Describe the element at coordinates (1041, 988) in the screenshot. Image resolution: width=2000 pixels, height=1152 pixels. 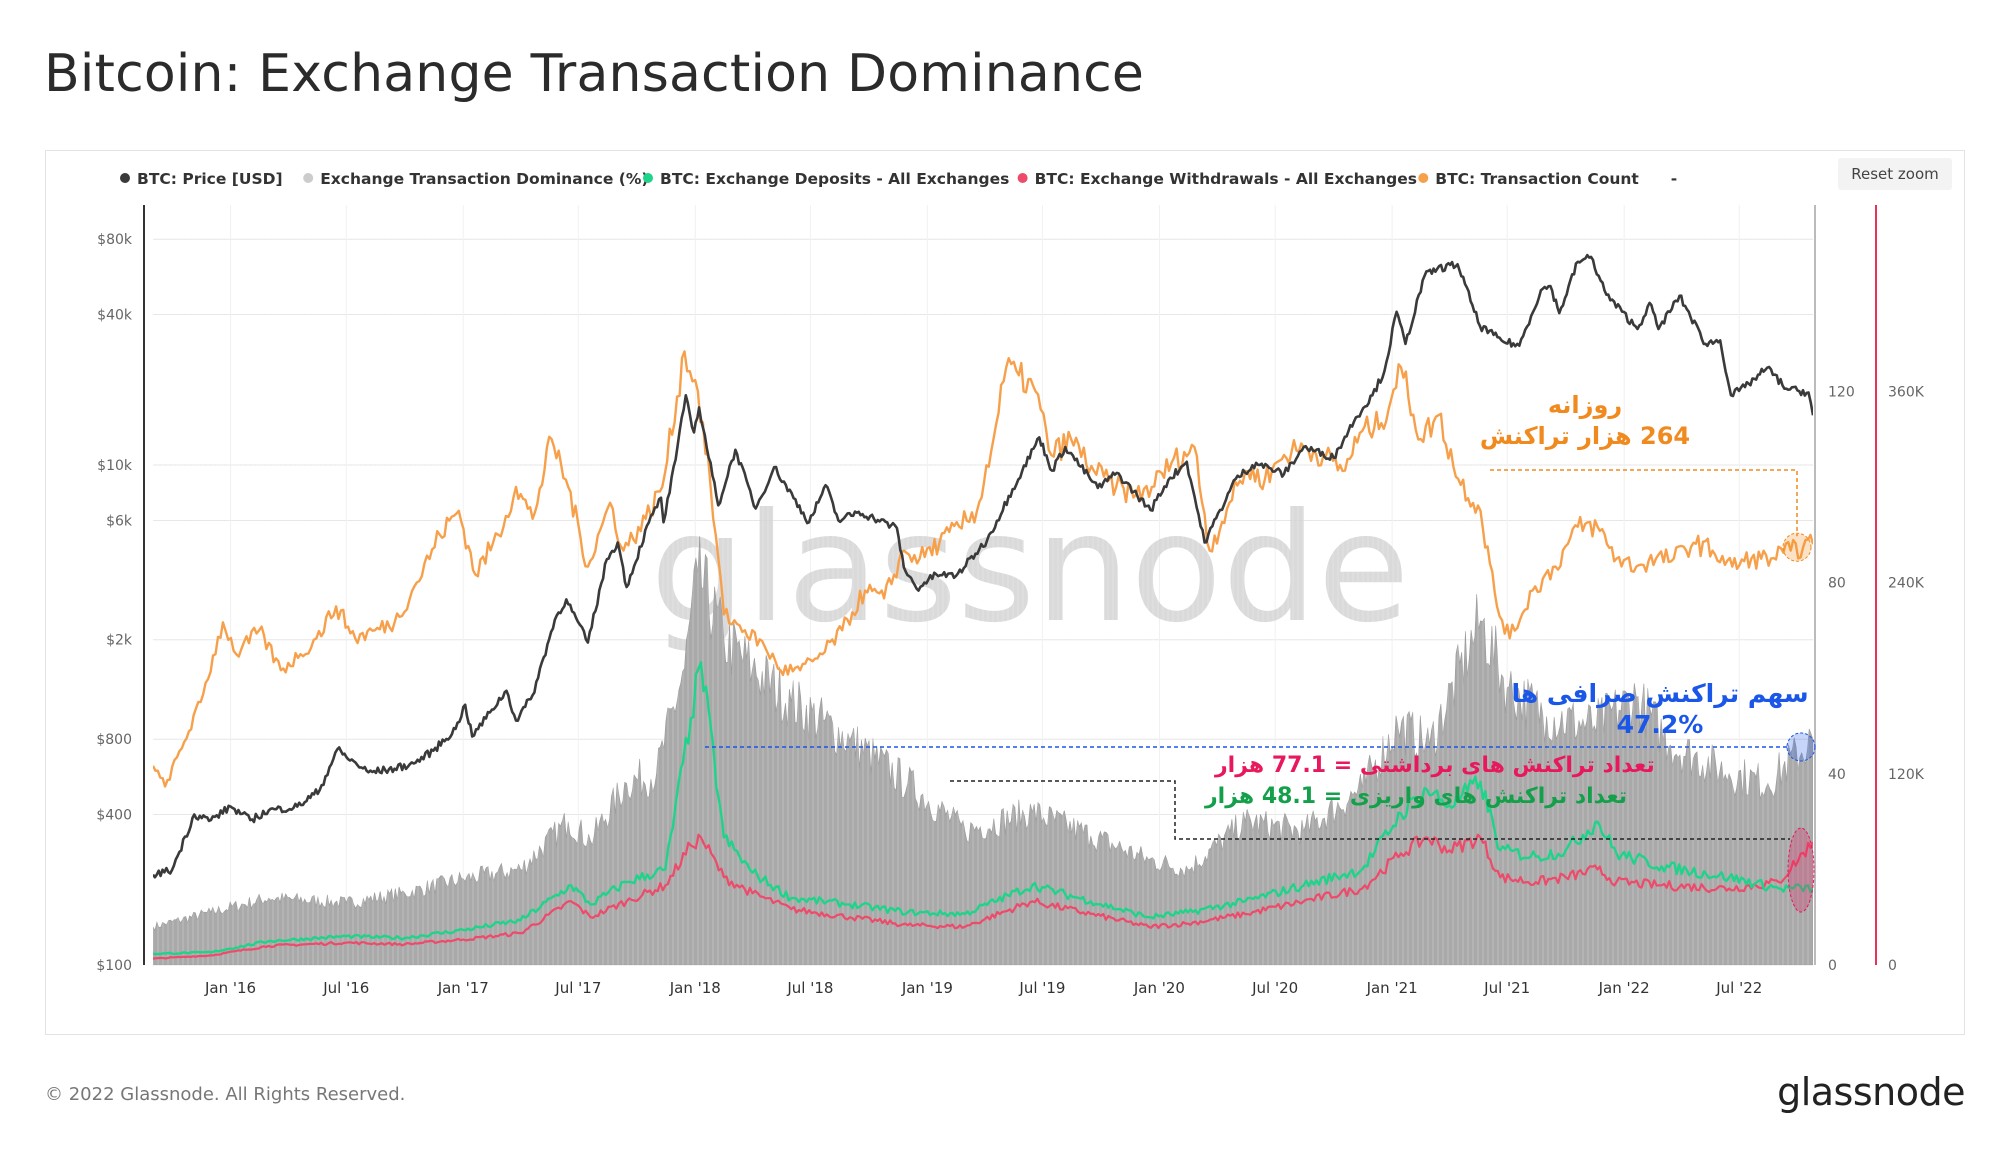
I see `x-tick-label: Jul '19` at that location.